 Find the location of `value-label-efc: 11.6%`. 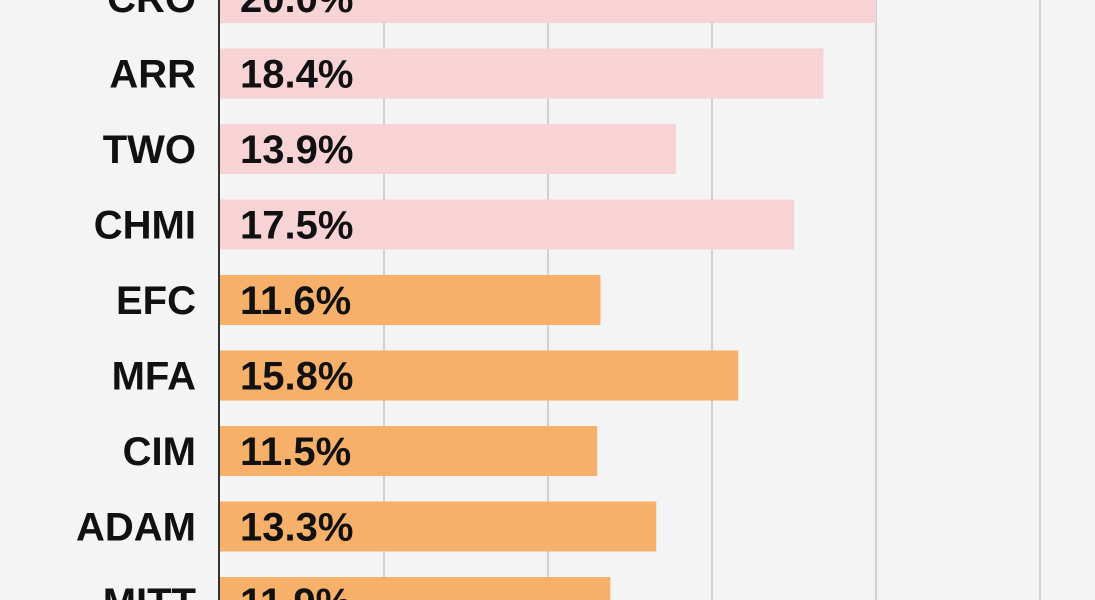

value-label-efc: 11.6% is located at coordinates (295, 301).